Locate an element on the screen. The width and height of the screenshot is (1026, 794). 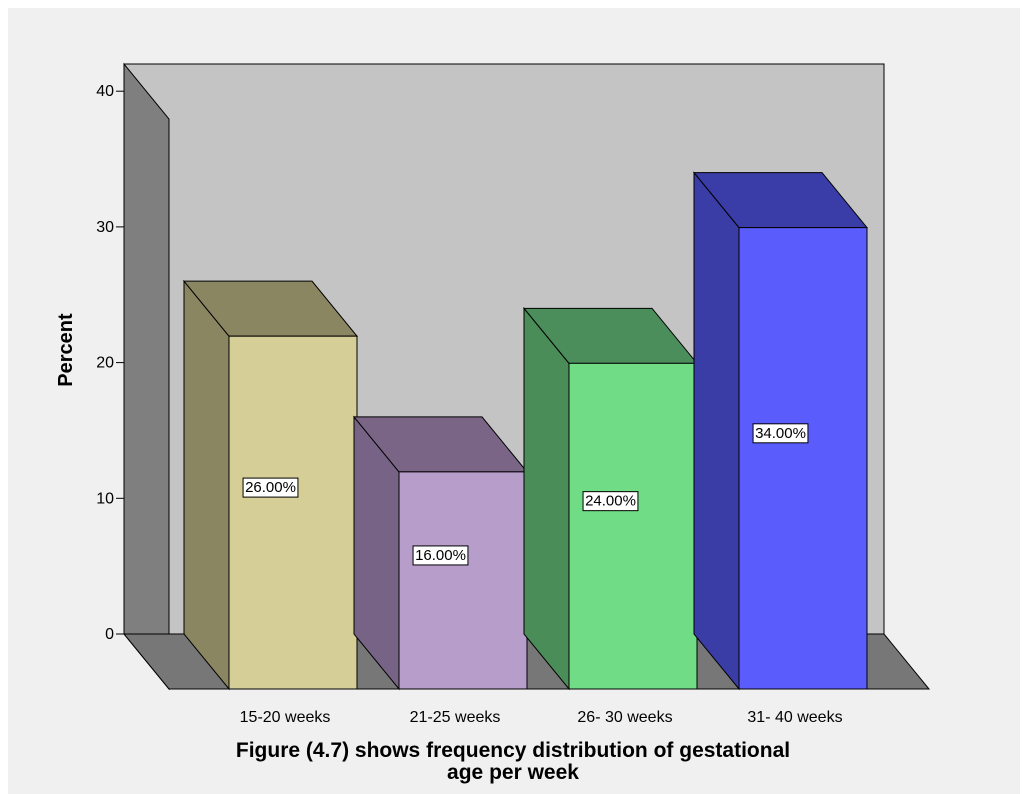
data-label-text: 34.00% is located at coordinates (780, 433).